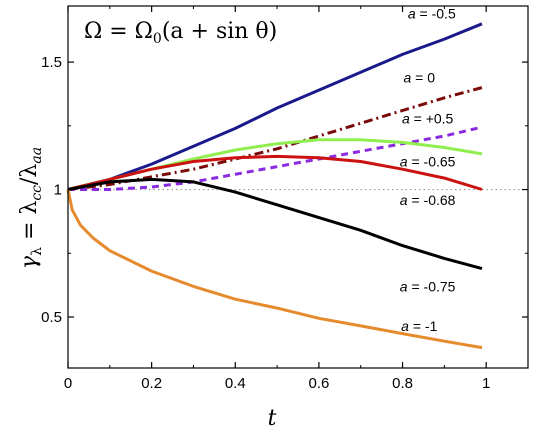  I want to click on equation-annotation: Ω = Ω0(a + sin θ), so click(180, 33).